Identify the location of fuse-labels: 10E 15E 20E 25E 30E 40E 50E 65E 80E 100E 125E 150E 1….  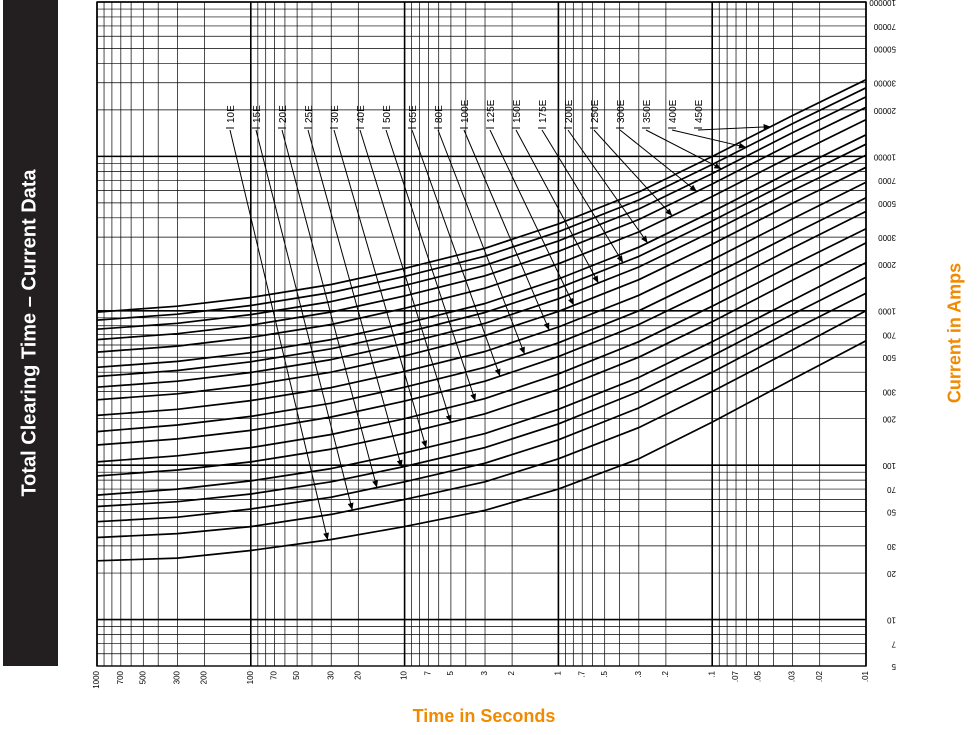
(465, 111).